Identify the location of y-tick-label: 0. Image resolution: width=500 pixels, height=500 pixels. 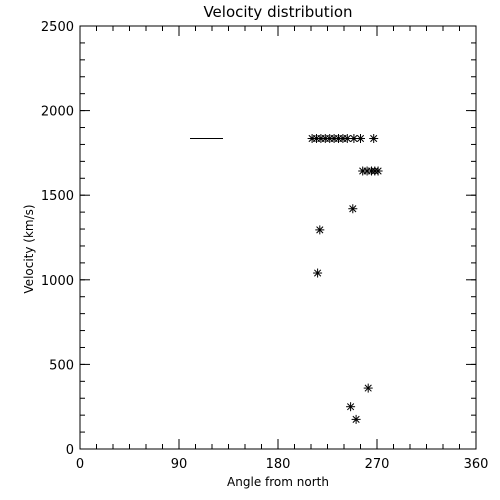
(70, 450).